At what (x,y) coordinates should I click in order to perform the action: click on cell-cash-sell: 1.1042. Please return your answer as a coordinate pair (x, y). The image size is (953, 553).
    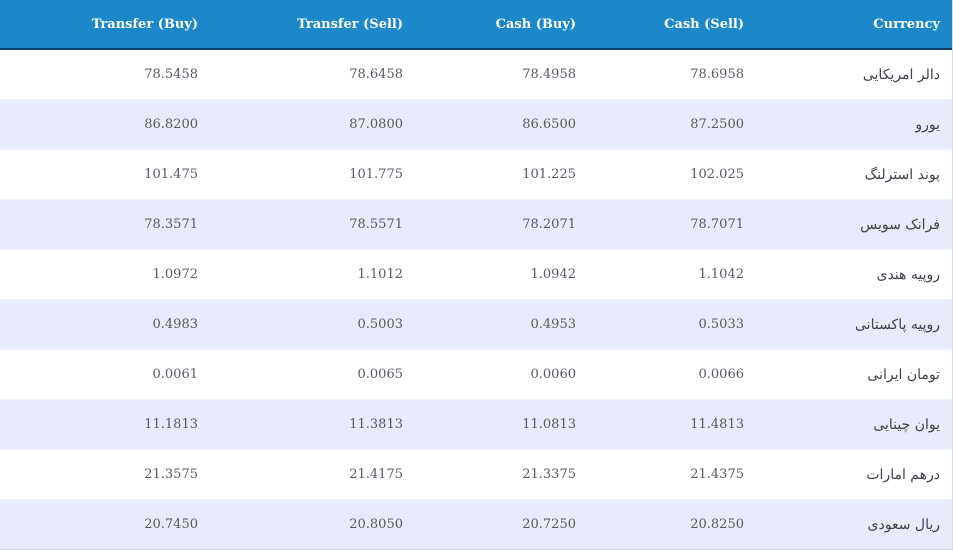
    Looking at the image, I should click on (721, 274).